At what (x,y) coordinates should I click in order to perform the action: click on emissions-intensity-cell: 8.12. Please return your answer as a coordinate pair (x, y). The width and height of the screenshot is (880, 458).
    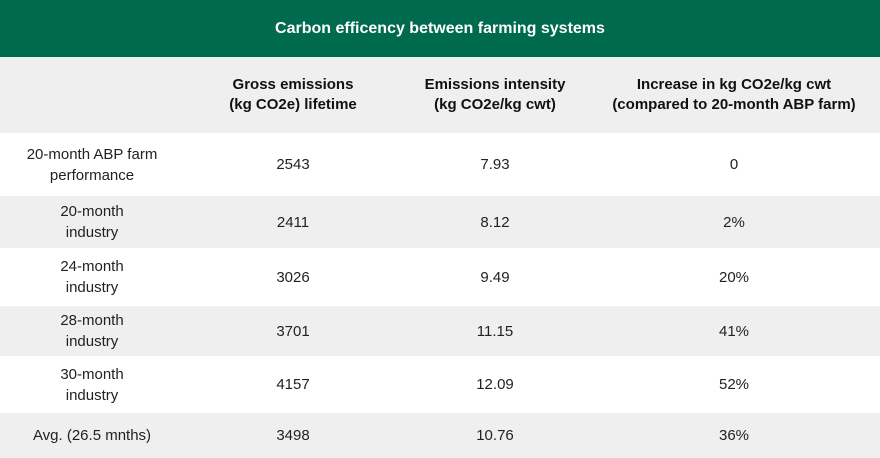
    Looking at the image, I should click on (495, 222).